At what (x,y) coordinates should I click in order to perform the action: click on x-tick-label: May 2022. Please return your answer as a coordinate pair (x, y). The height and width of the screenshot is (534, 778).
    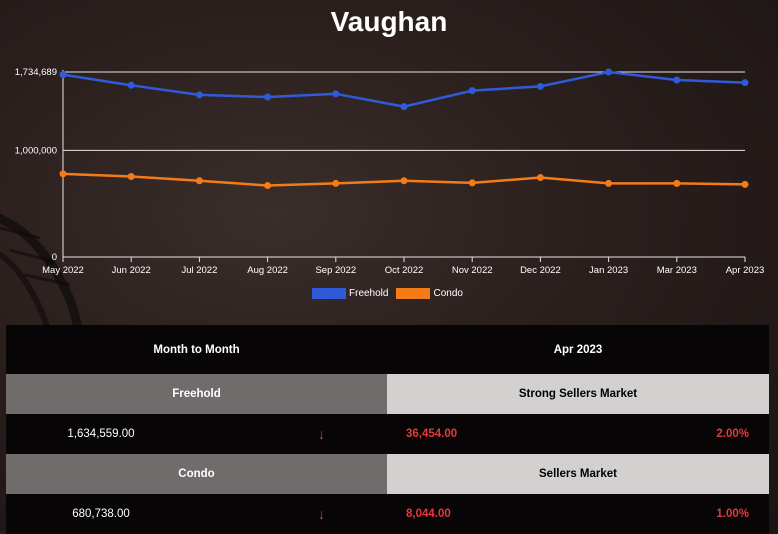
    Looking at the image, I should click on (63, 270).